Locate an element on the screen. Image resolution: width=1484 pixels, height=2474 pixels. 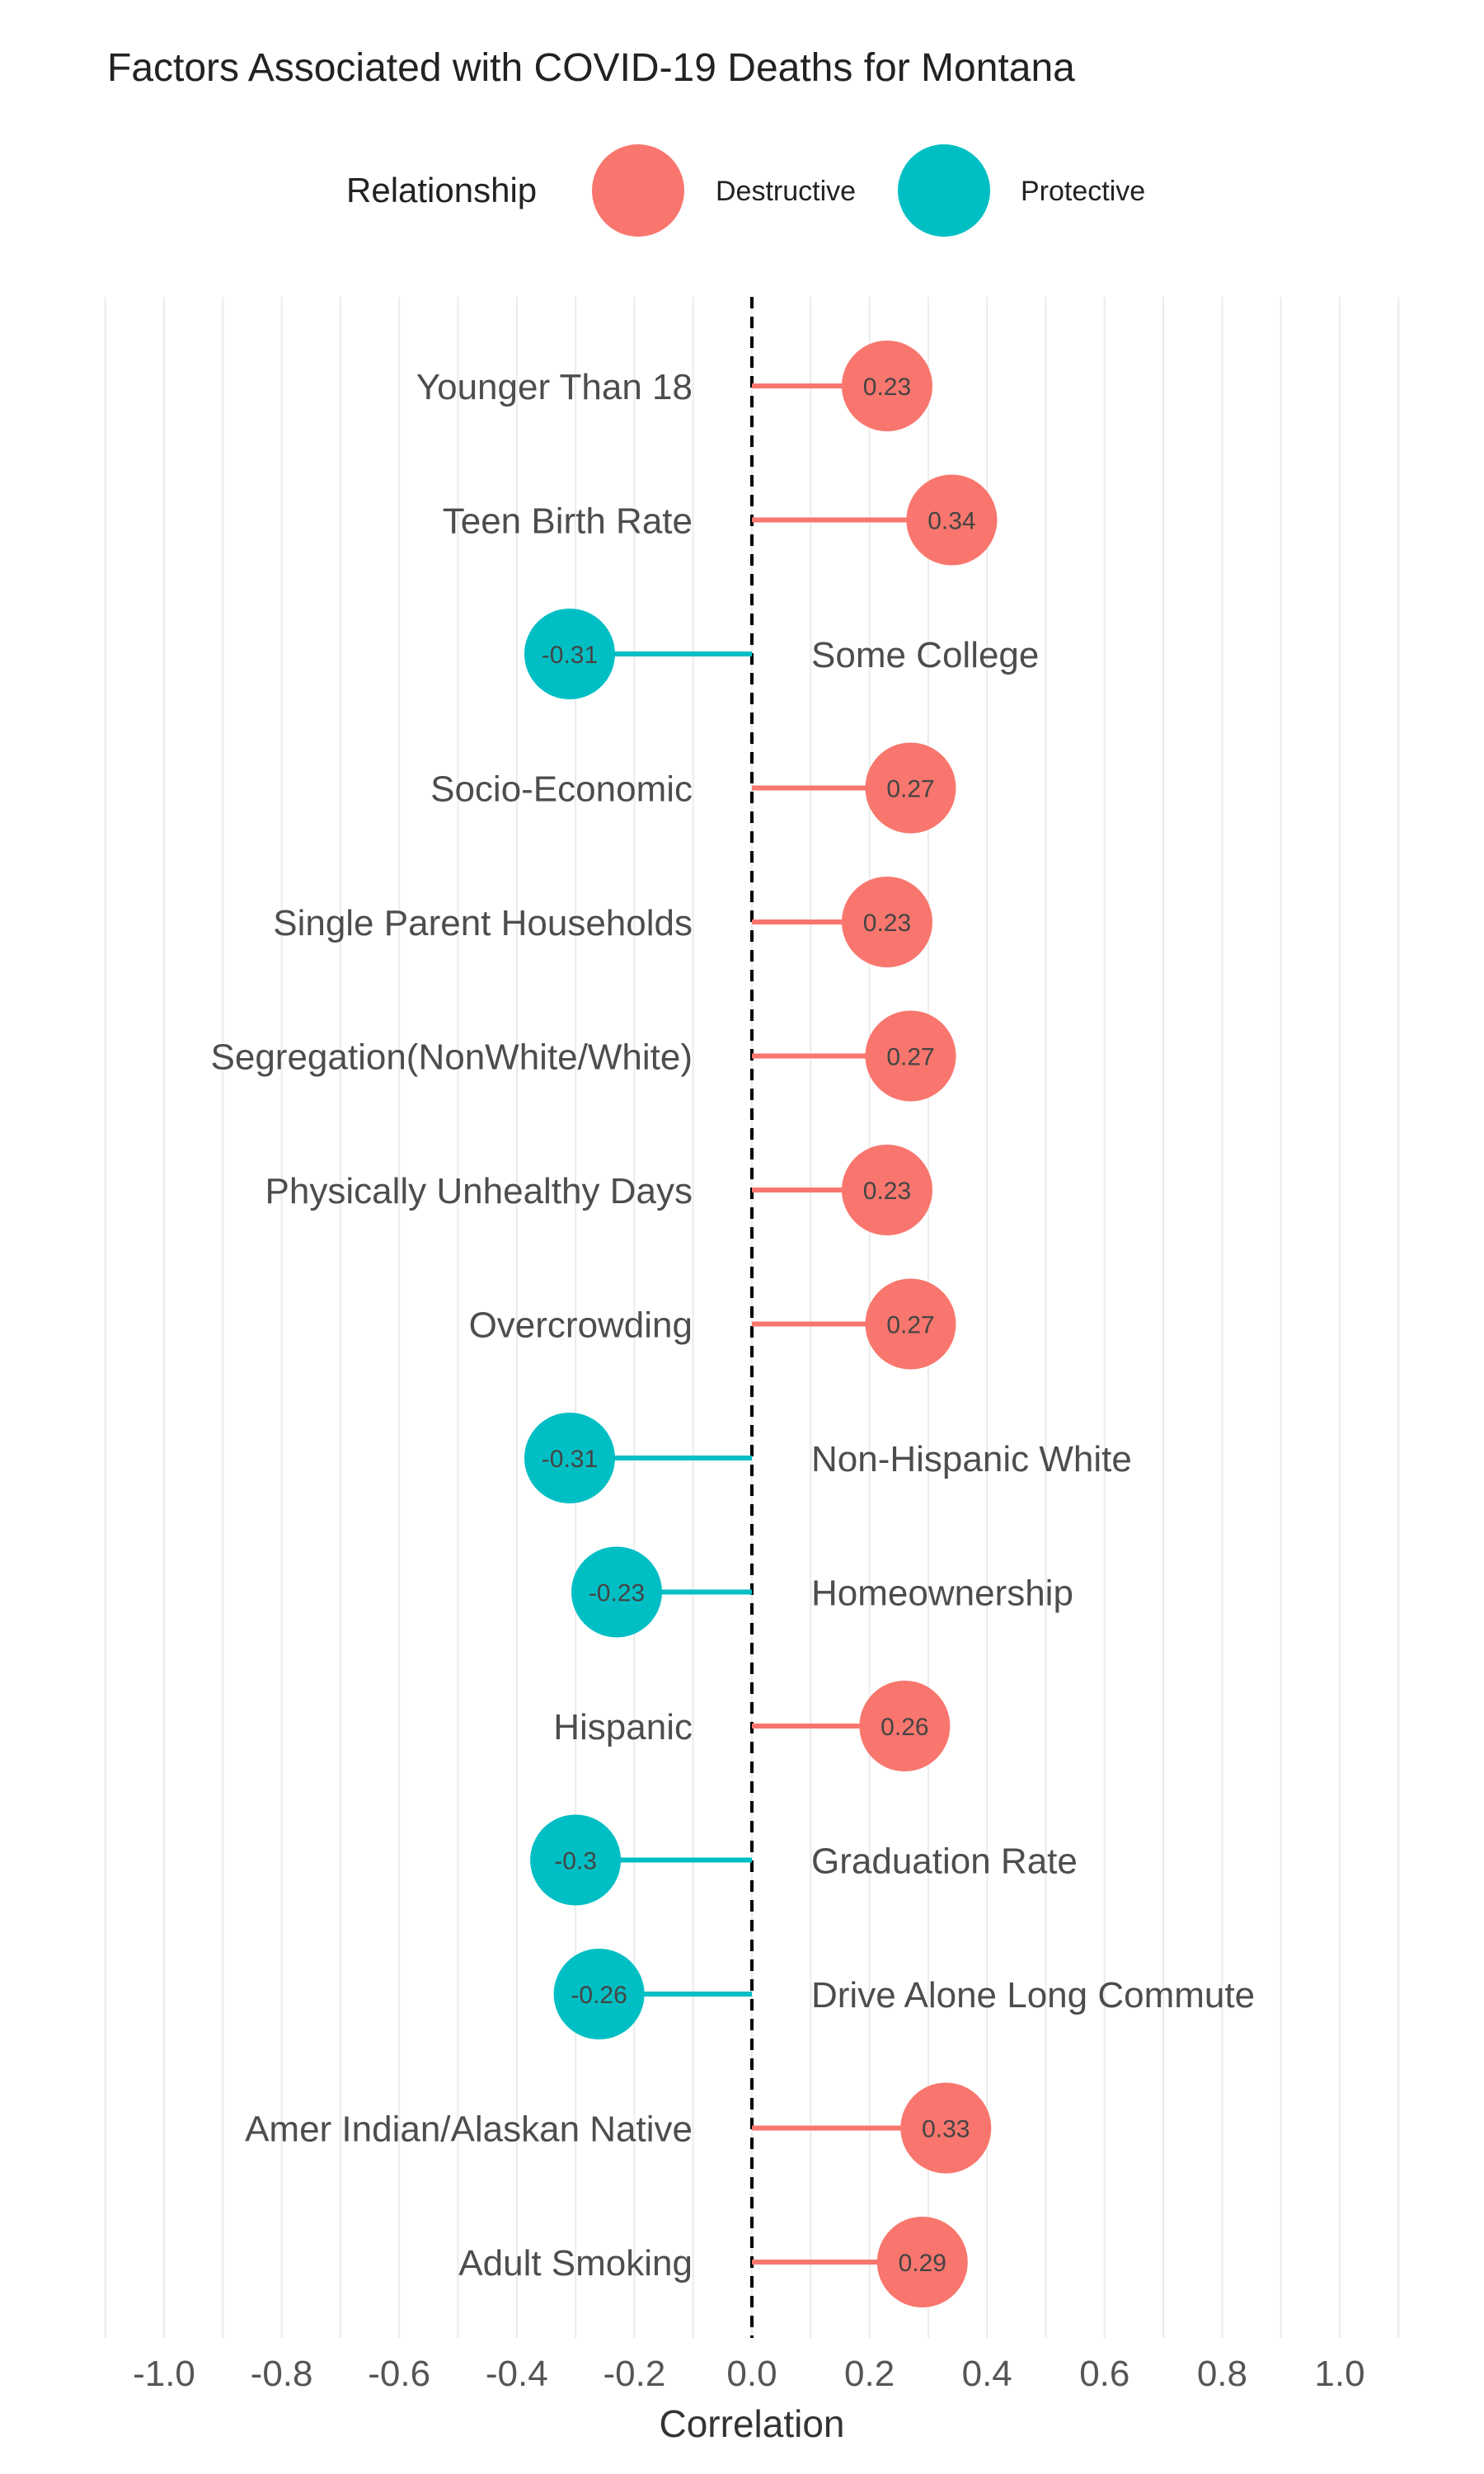
x-tick-label: 0.4 is located at coordinates (987, 2374).